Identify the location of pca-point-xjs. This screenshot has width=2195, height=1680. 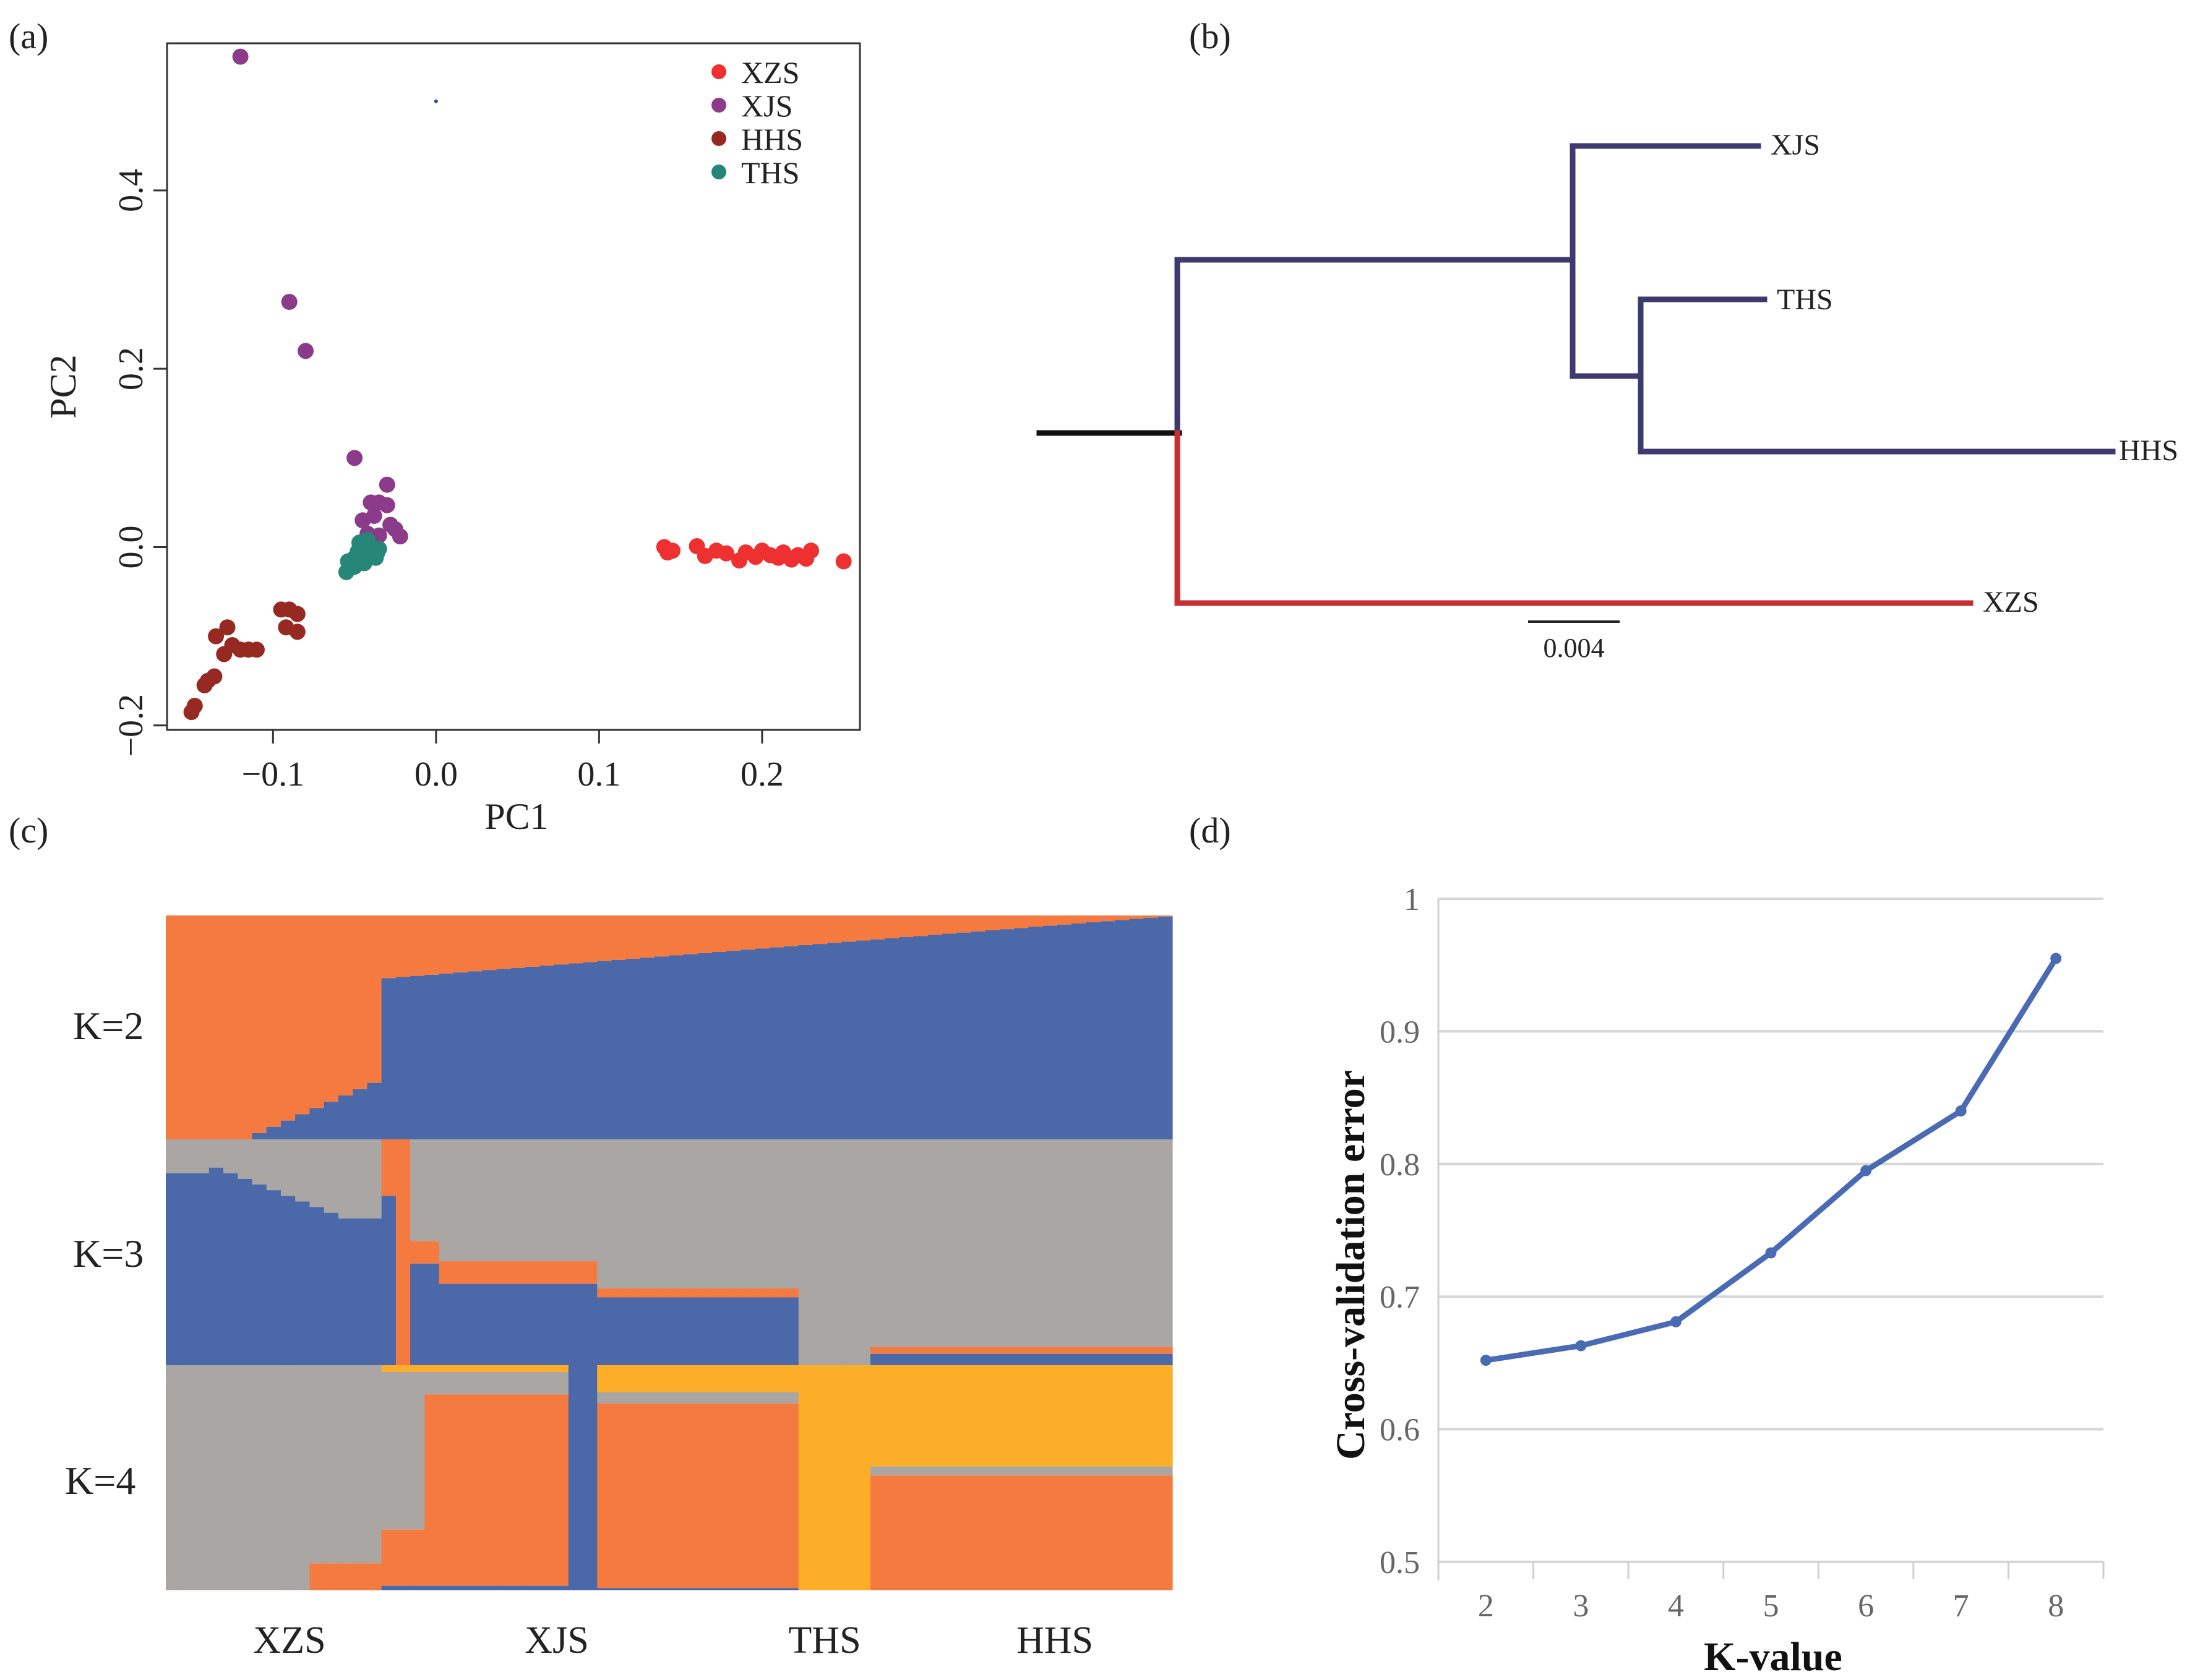
(387, 505).